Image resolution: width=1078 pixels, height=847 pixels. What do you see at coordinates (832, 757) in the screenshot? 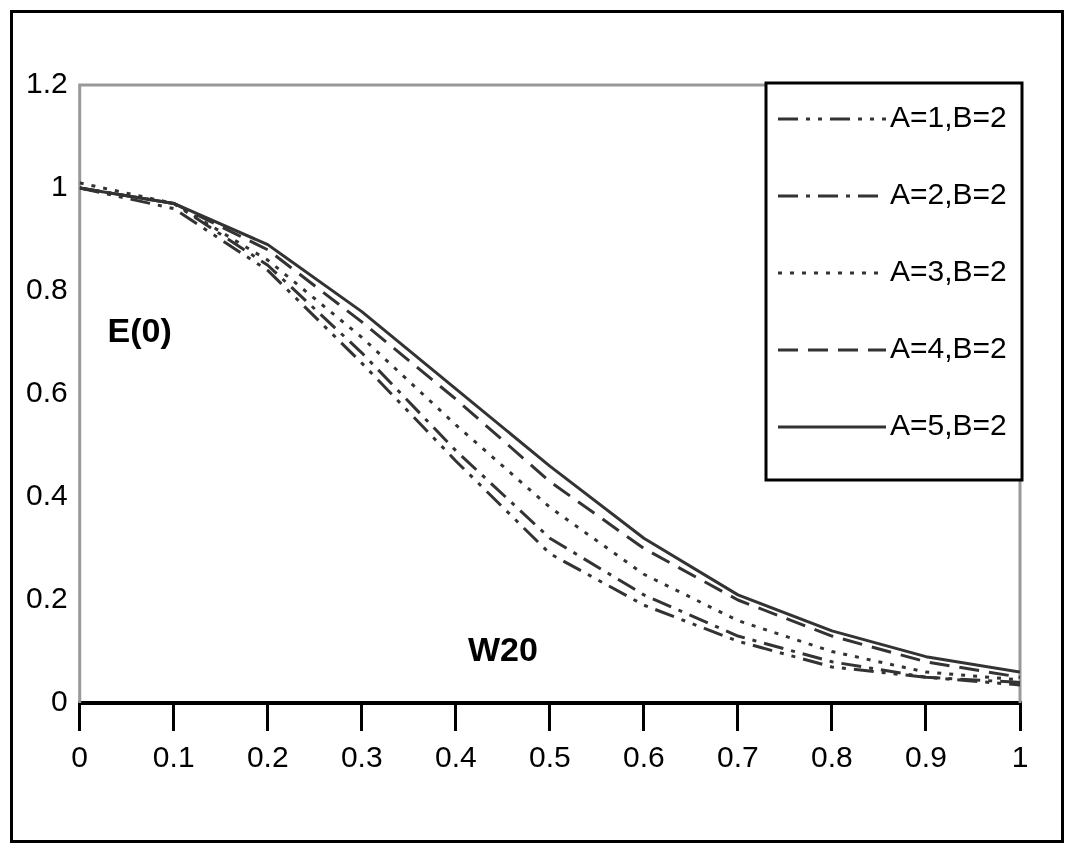
I see `x-tick-label: 0.8` at bounding box center [832, 757].